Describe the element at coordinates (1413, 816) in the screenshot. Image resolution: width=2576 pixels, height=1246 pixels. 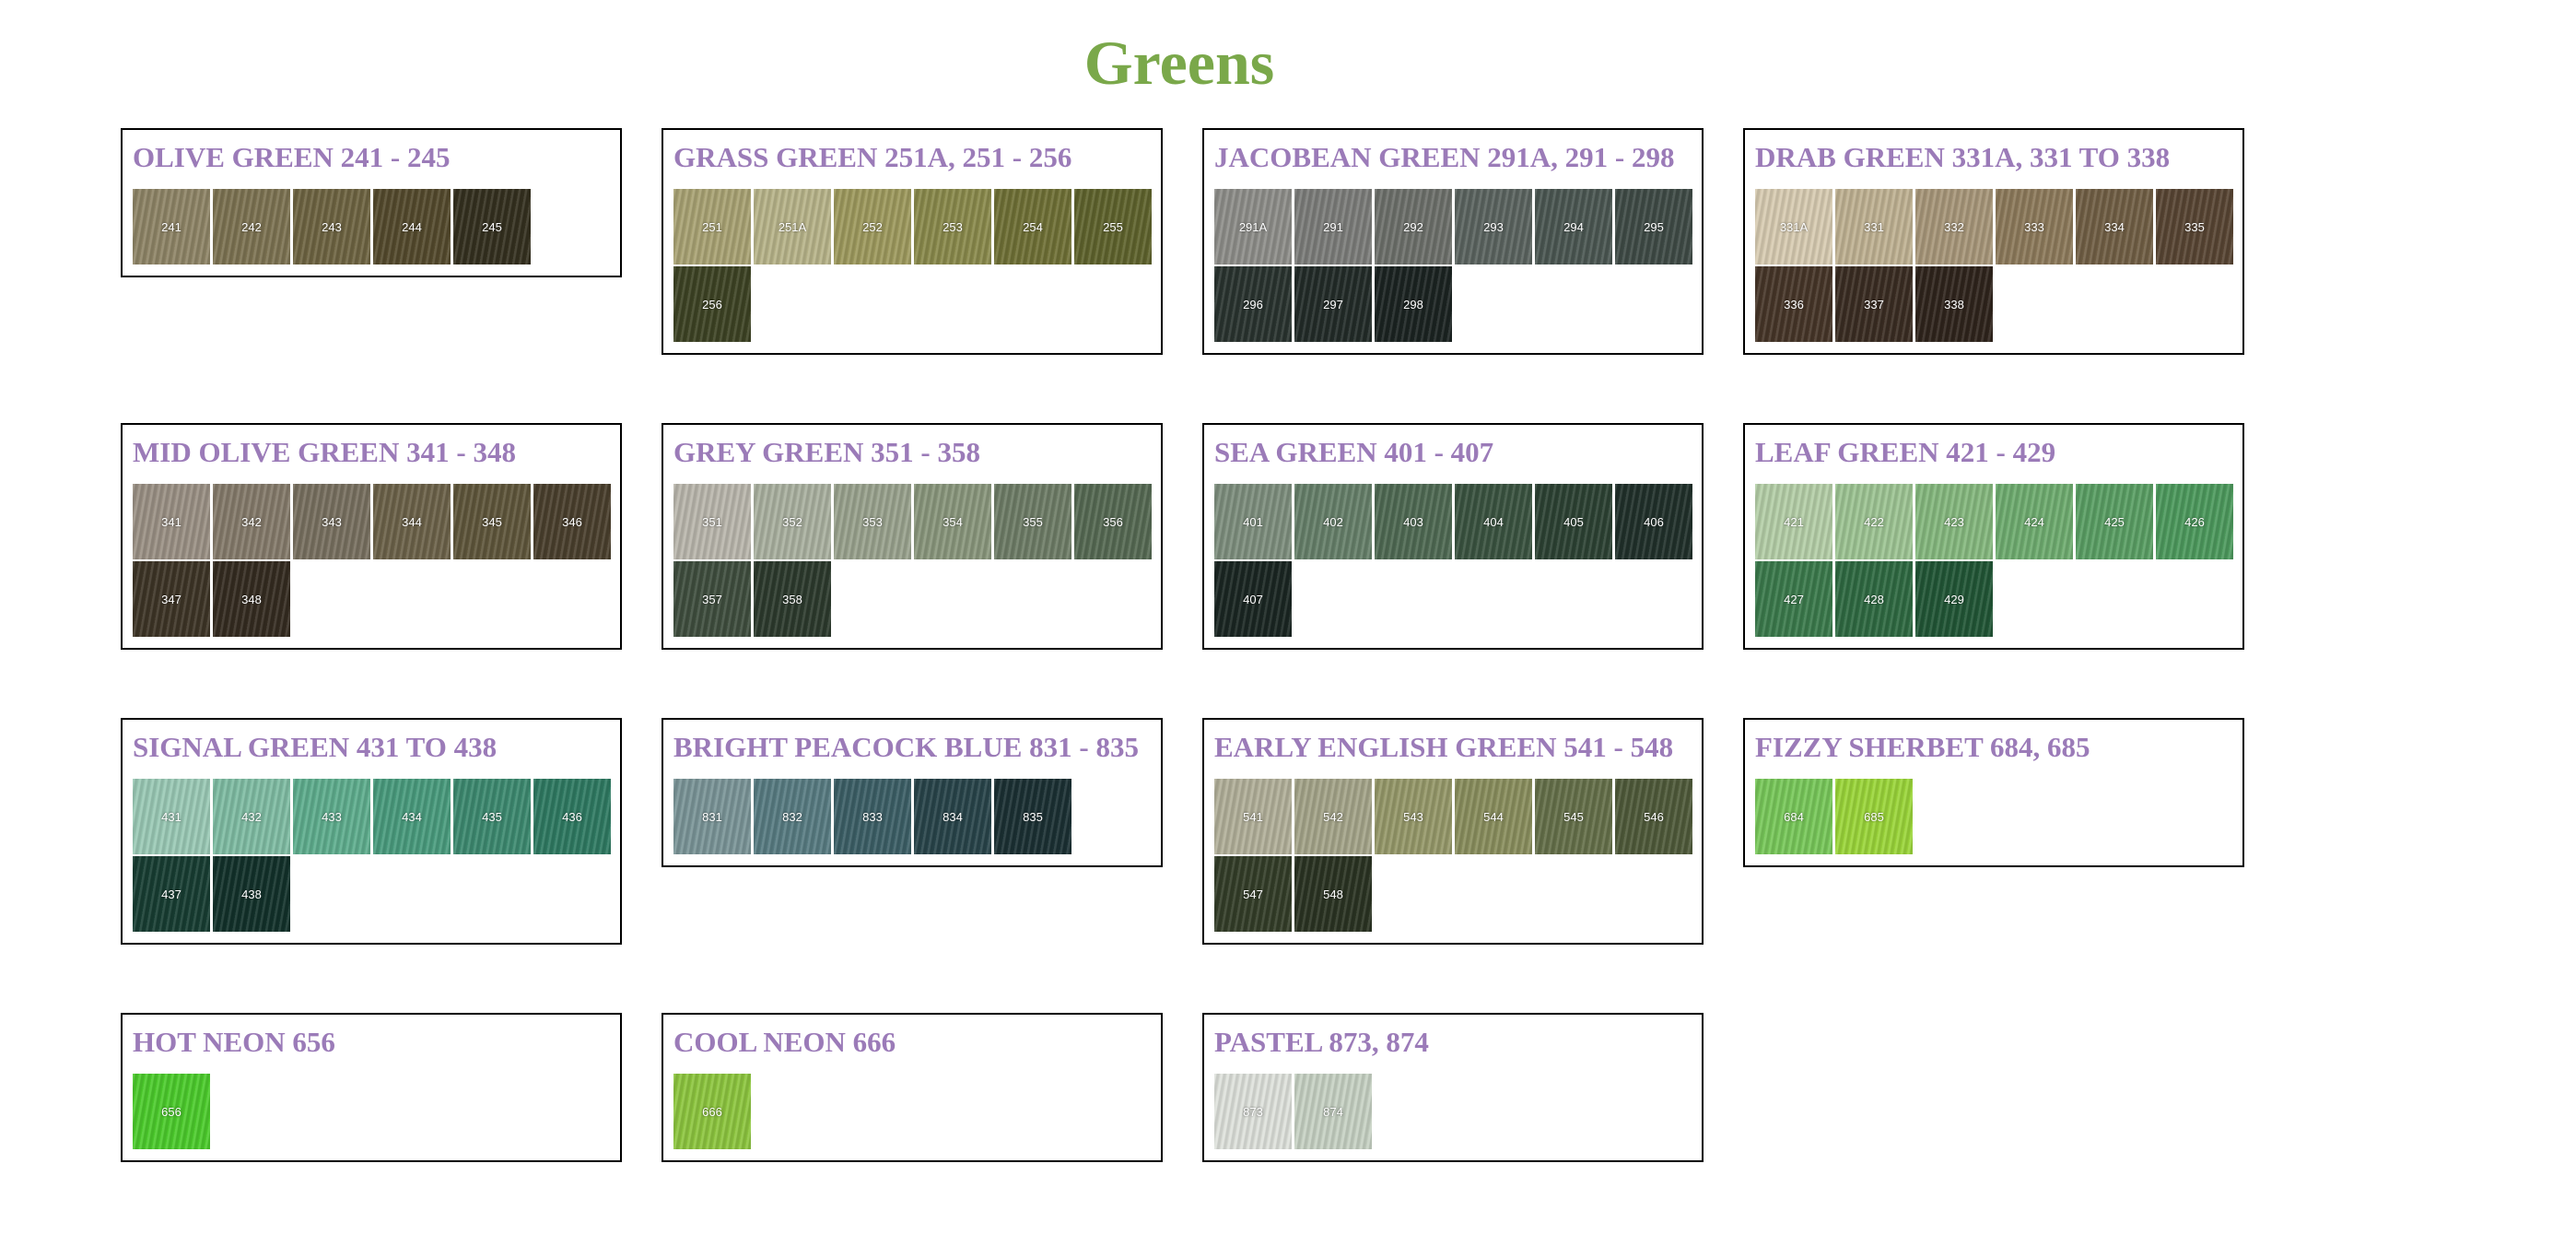
I see `color-swatch: 543` at that location.